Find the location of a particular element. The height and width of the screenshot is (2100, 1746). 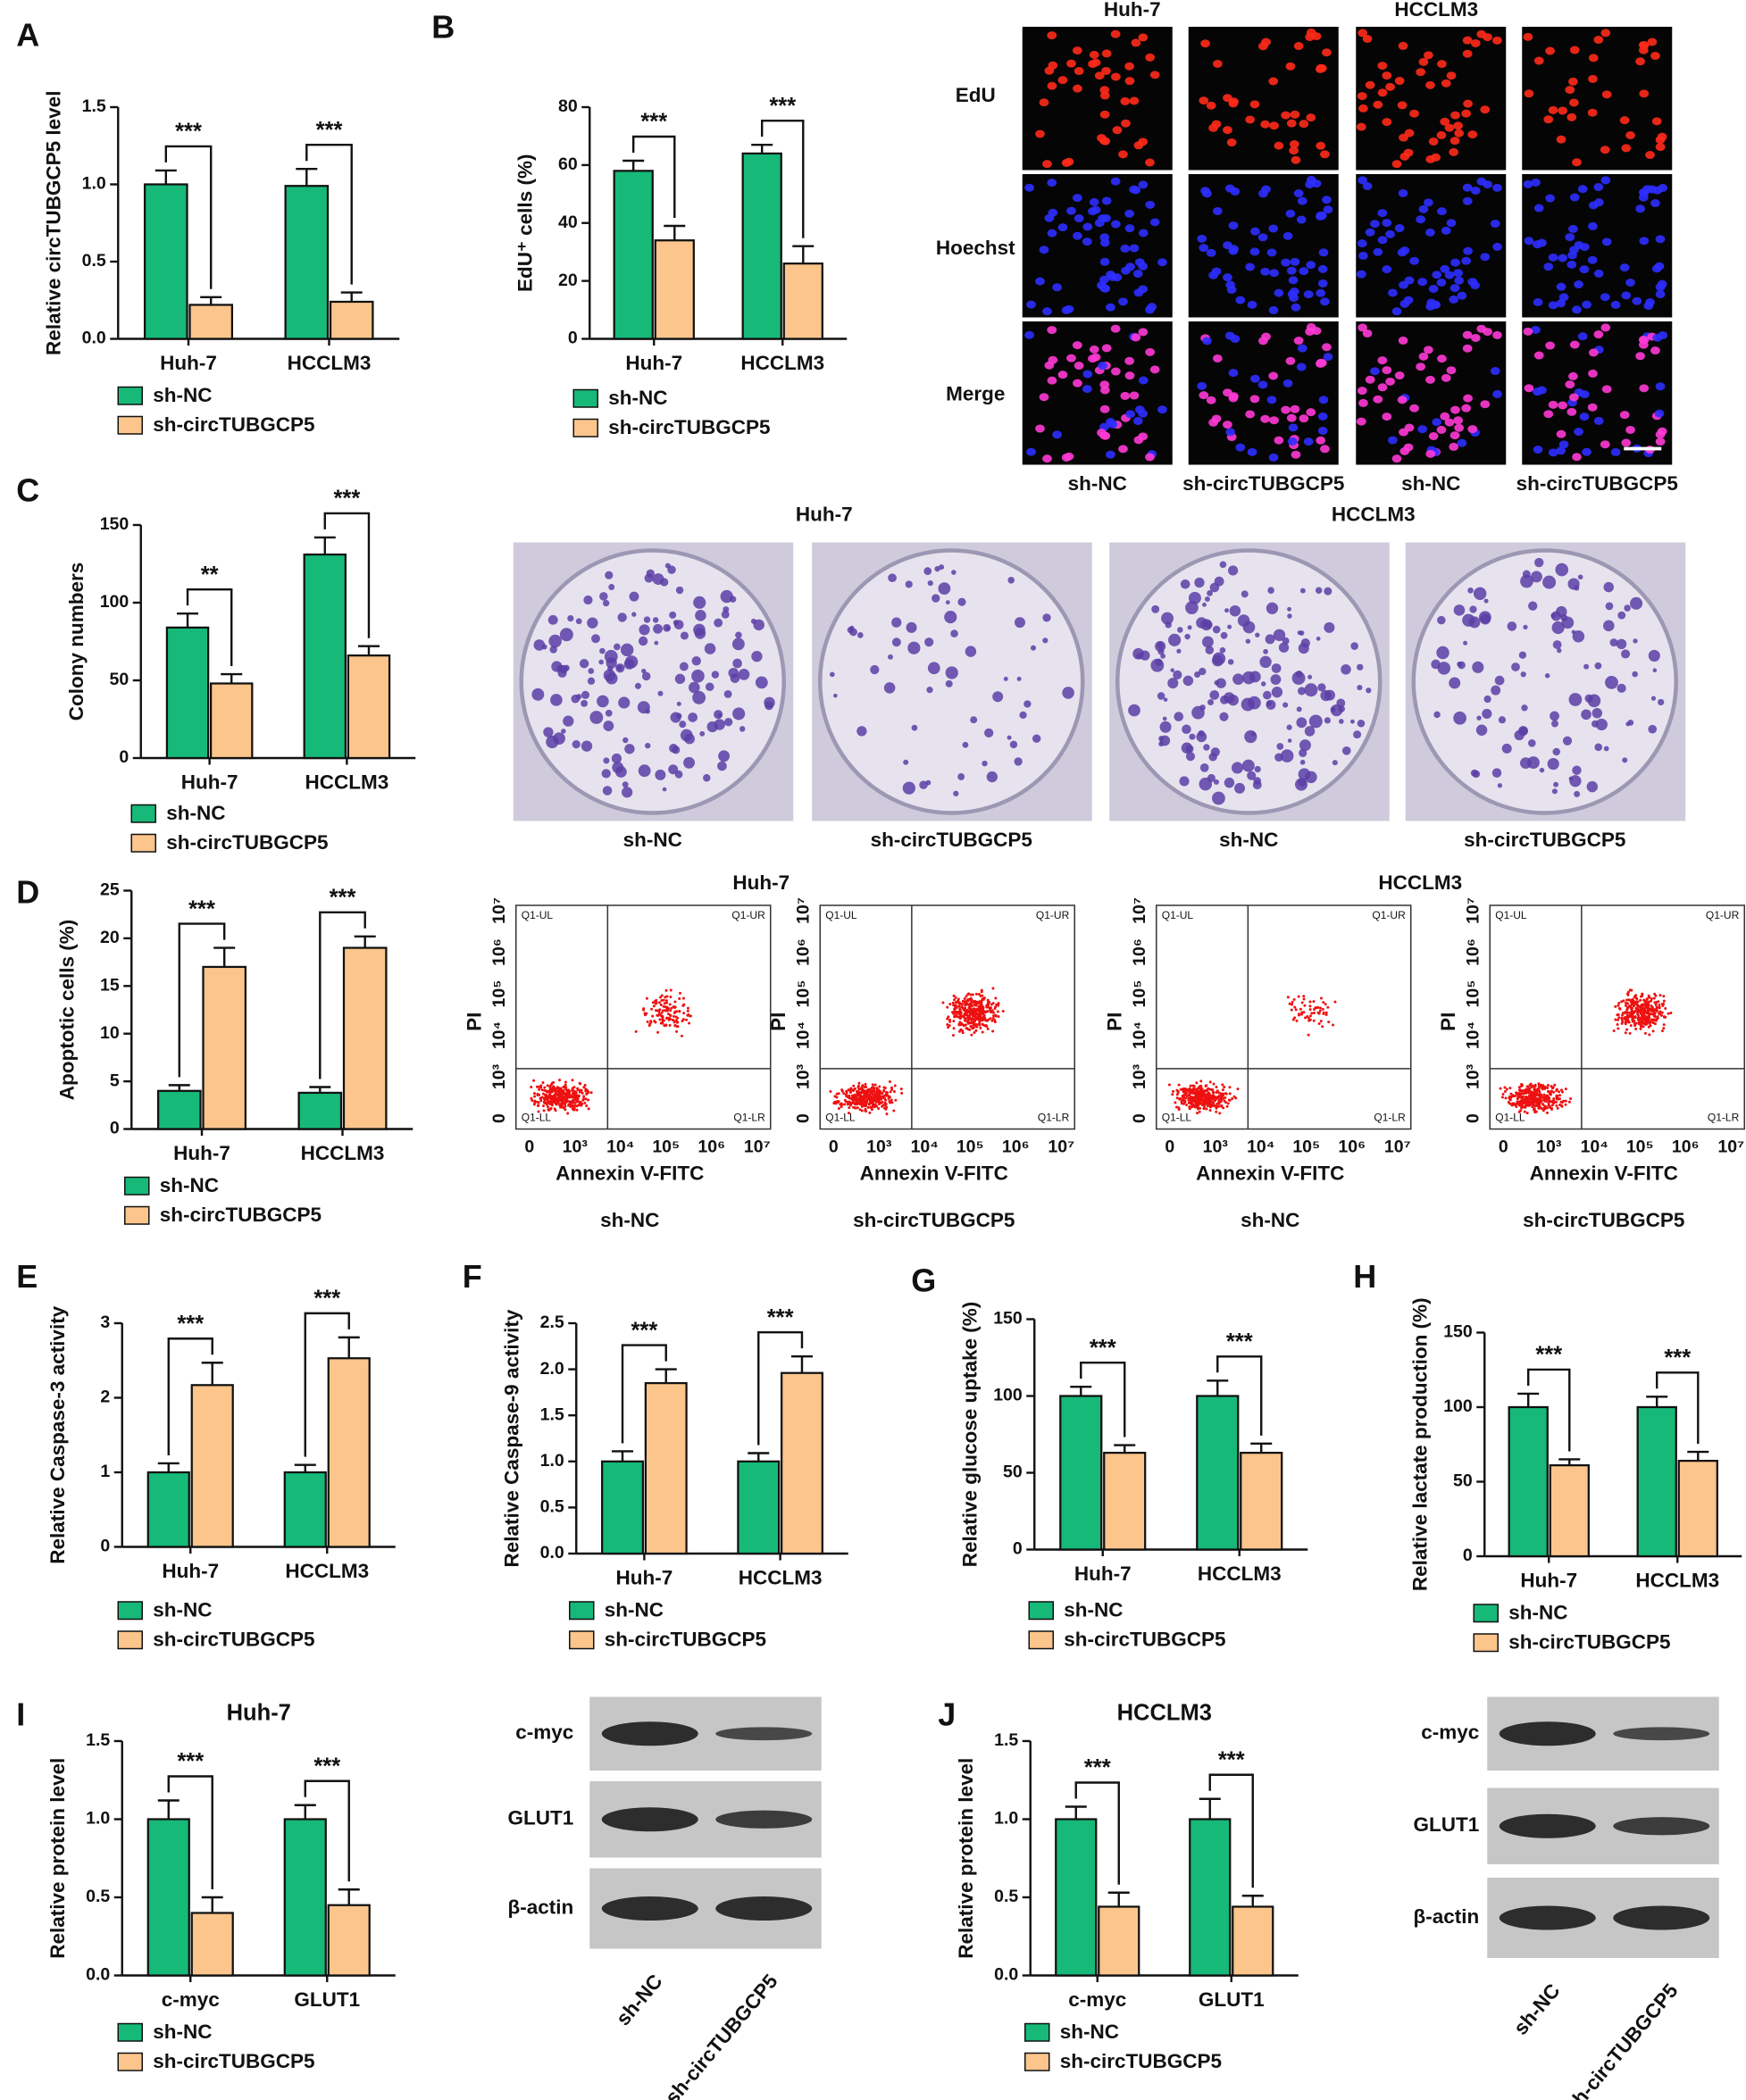

y-axis-label: Relative protein level is located at coordinates (57, 1858).